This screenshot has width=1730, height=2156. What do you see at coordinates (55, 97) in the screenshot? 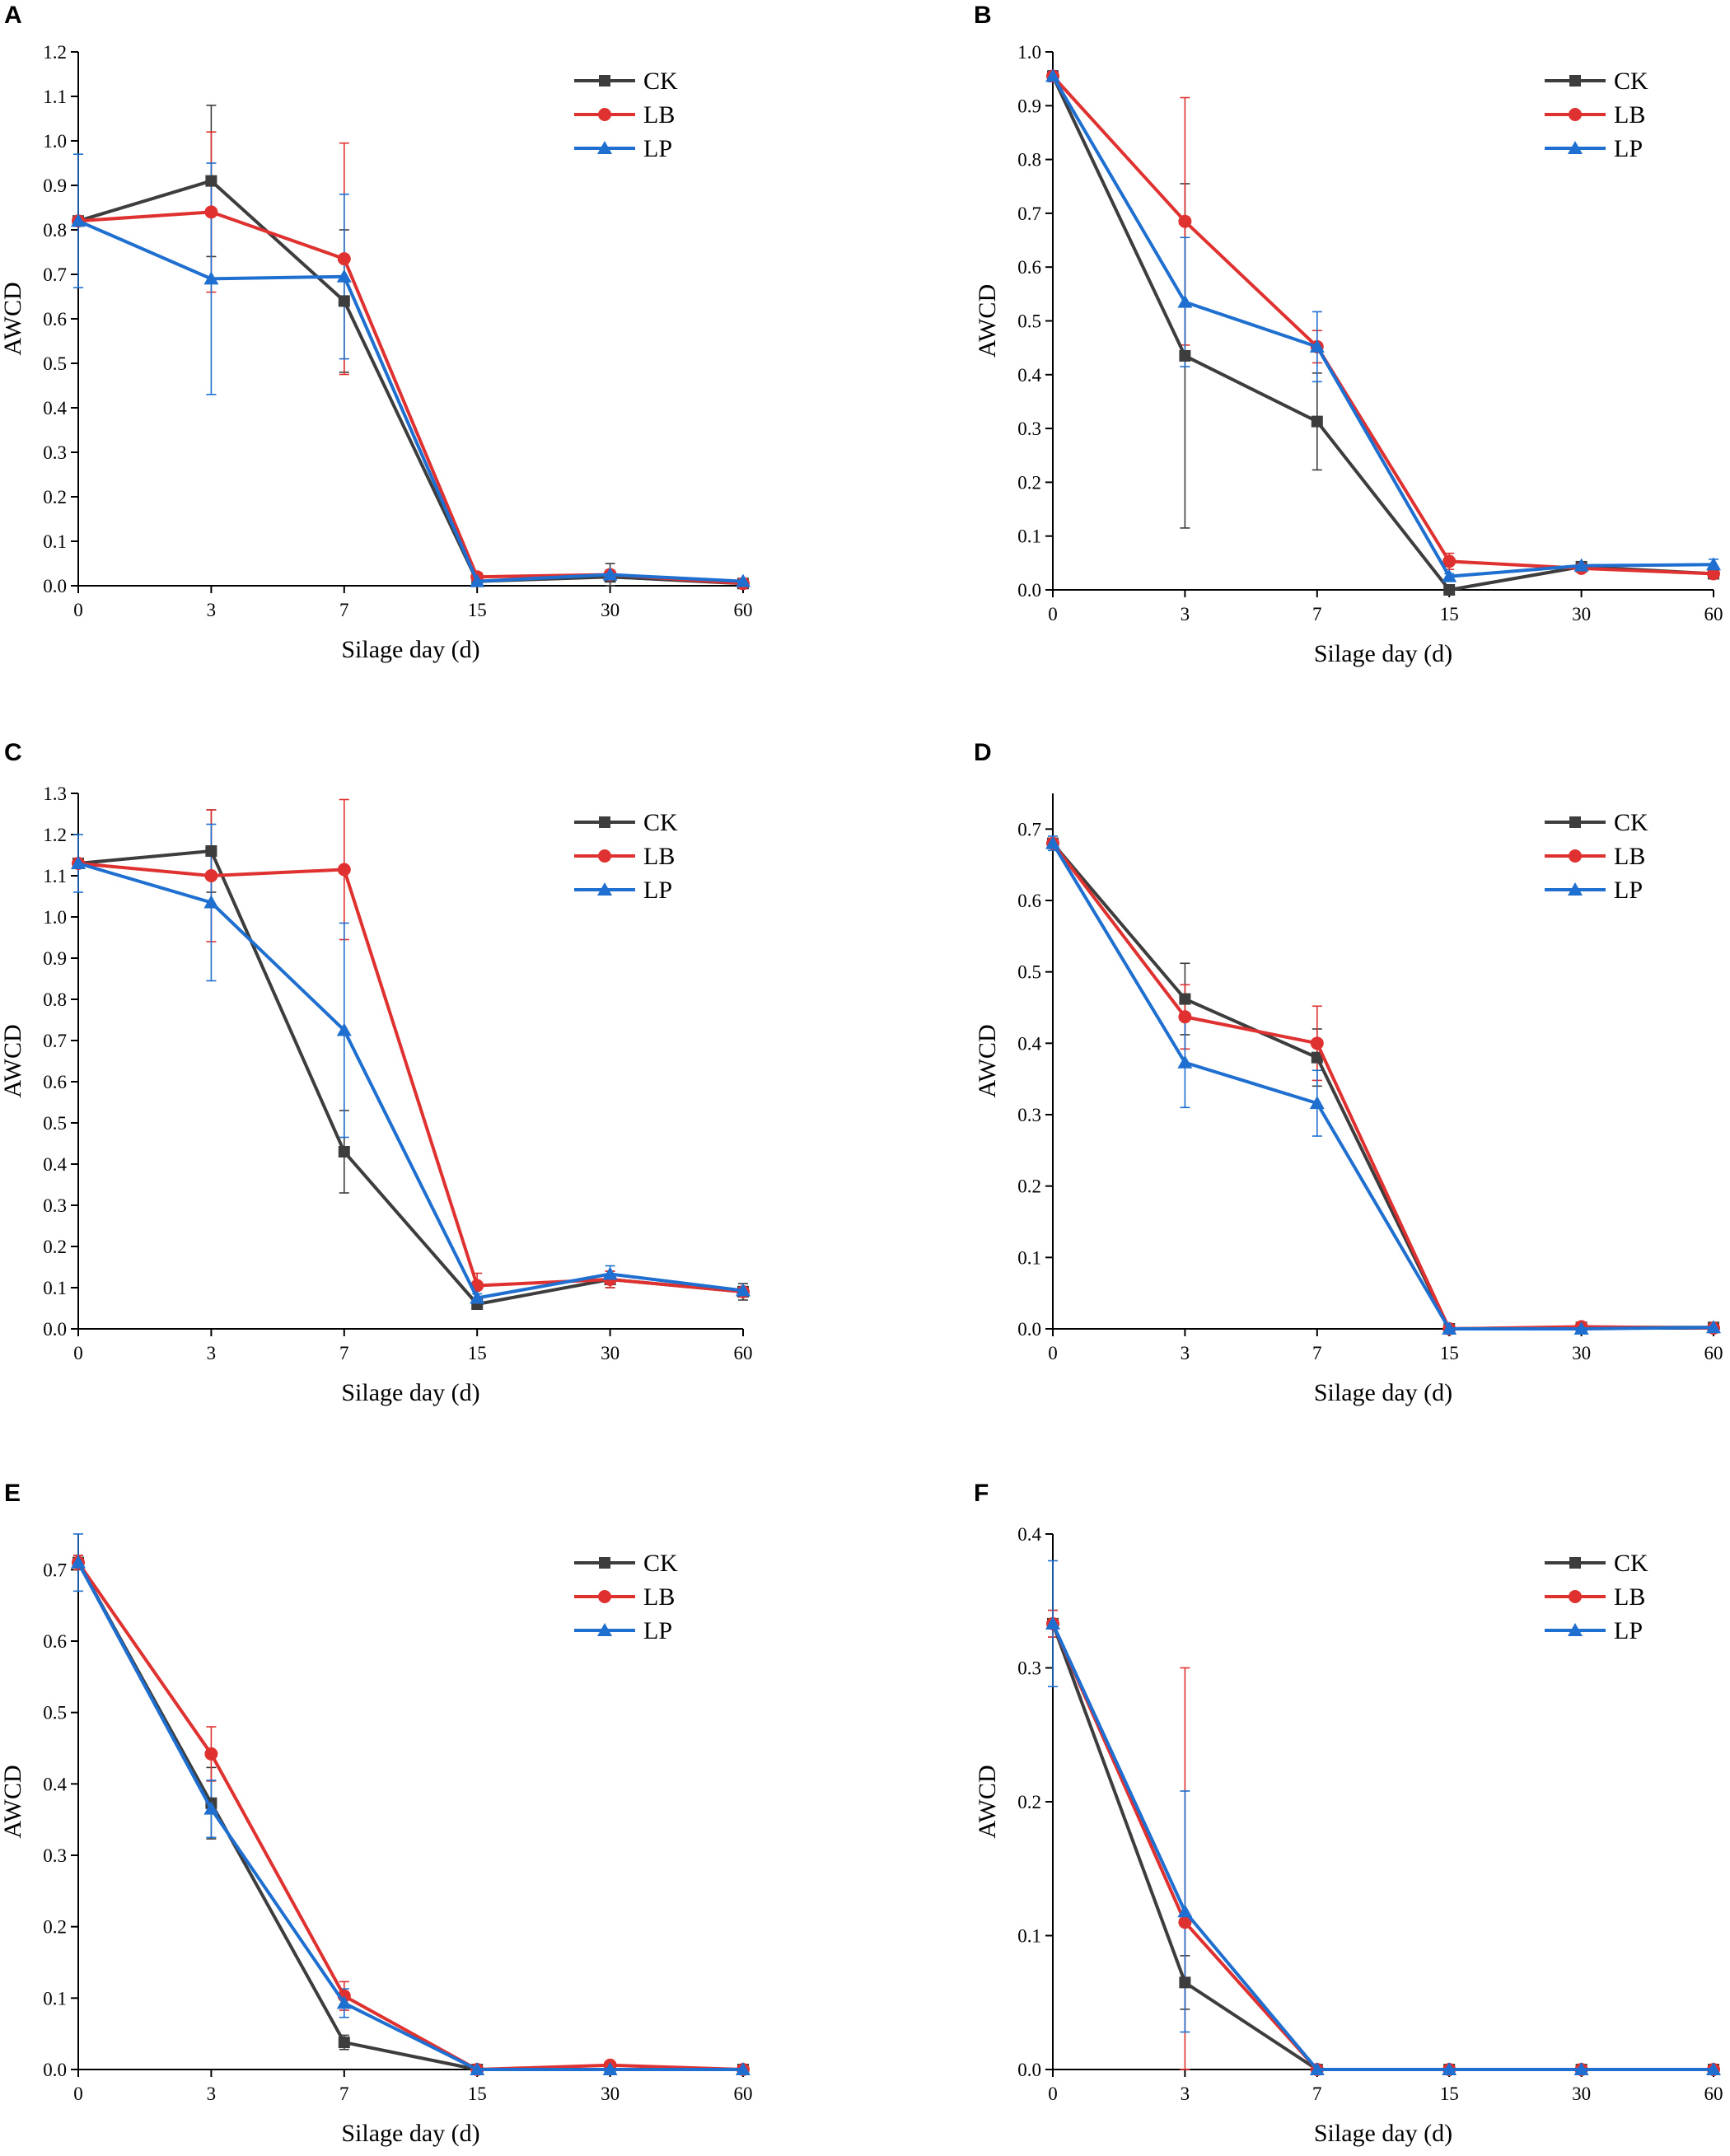
I see `y-tick-label: 1.1` at bounding box center [55, 97].